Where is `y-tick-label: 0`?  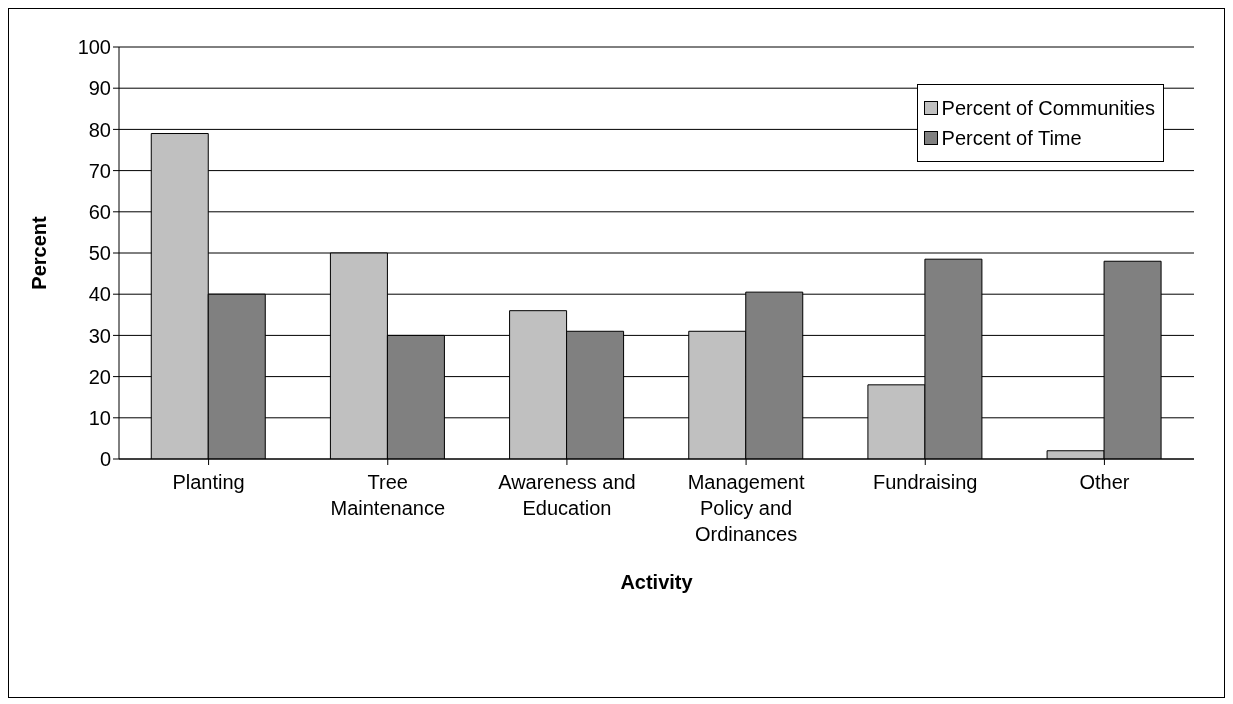
y-tick-label: 0 is located at coordinates (105, 459).